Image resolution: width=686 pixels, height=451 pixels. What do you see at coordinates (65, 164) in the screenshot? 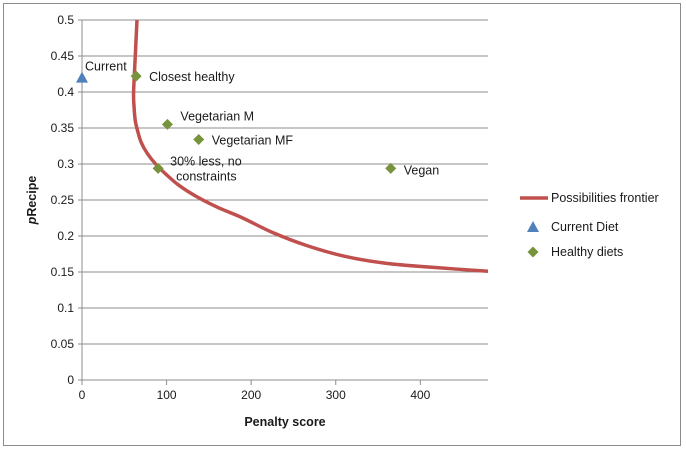
I see `y-tick-label: 0.3` at bounding box center [65, 164].